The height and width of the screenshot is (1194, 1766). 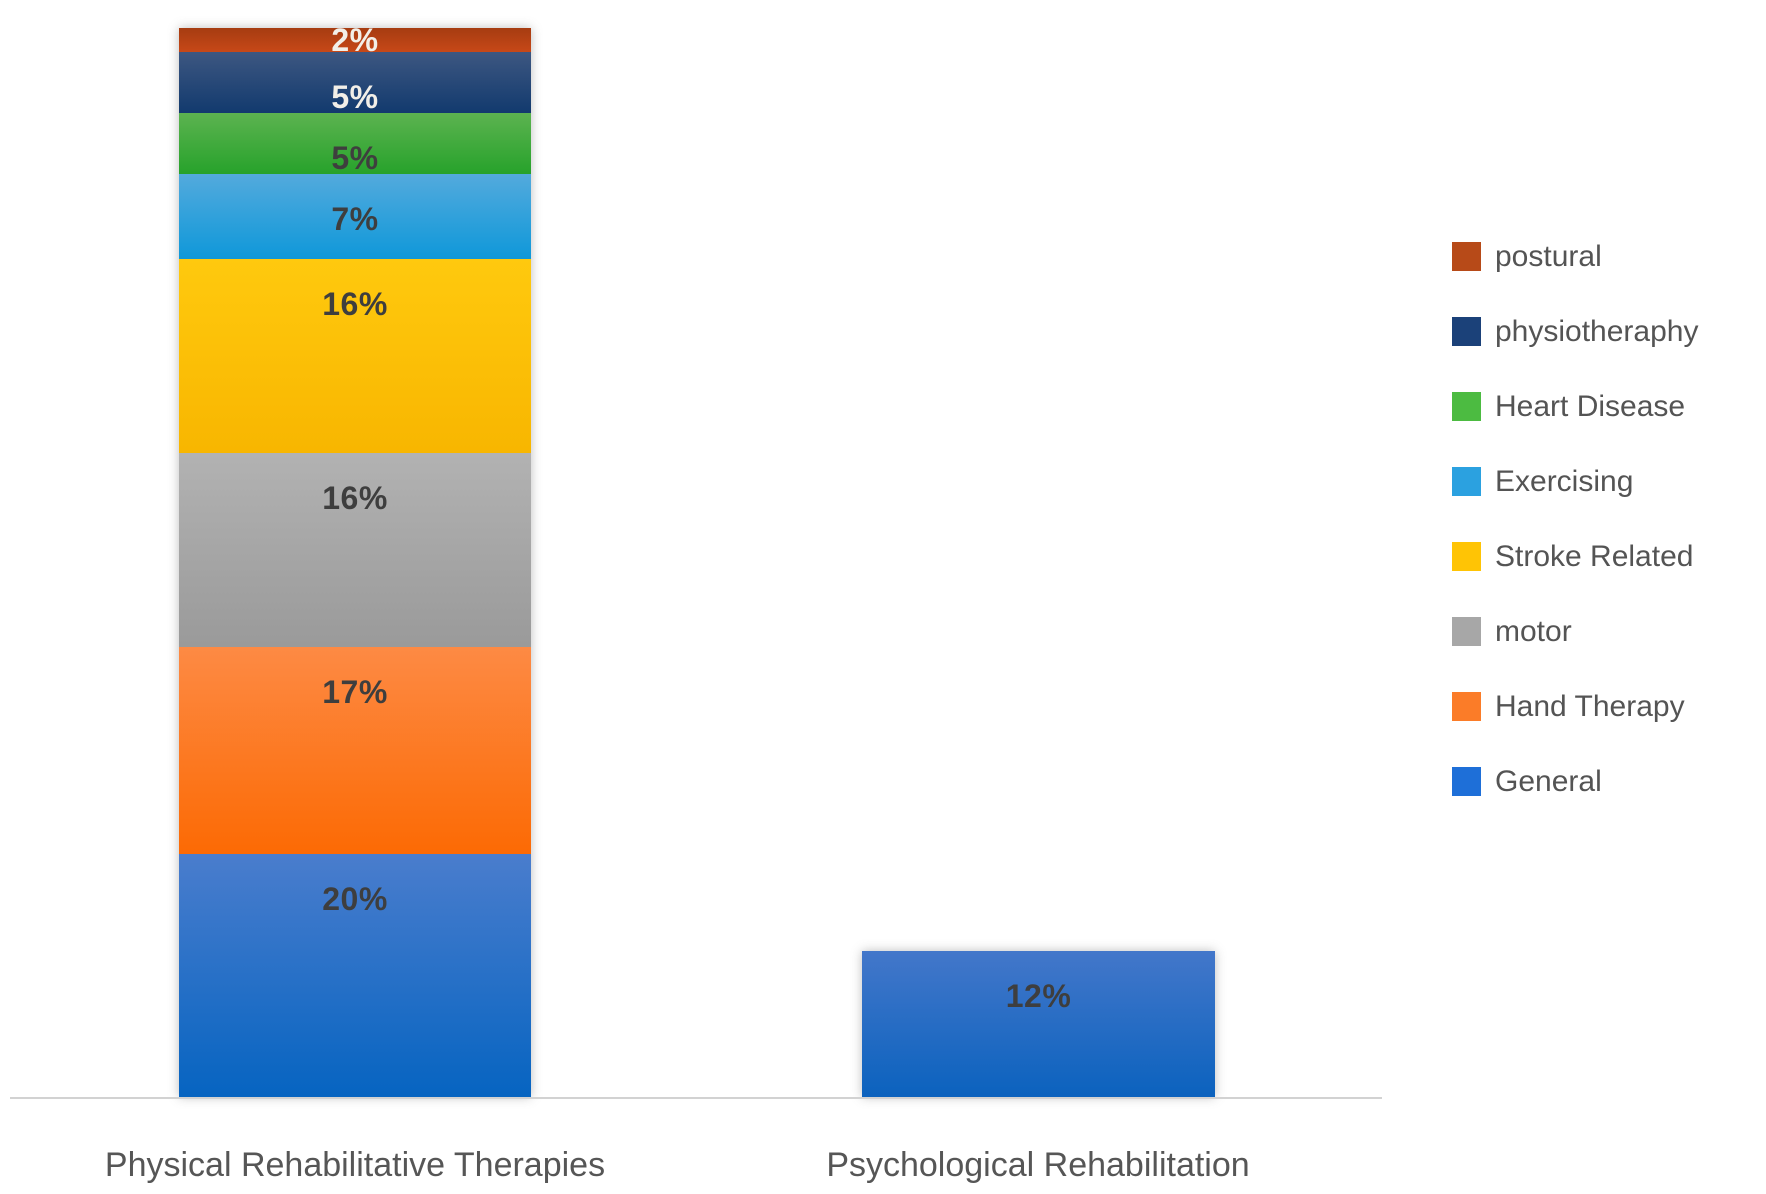 I want to click on bar-segment-general: 20%, so click(x=355, y=975).